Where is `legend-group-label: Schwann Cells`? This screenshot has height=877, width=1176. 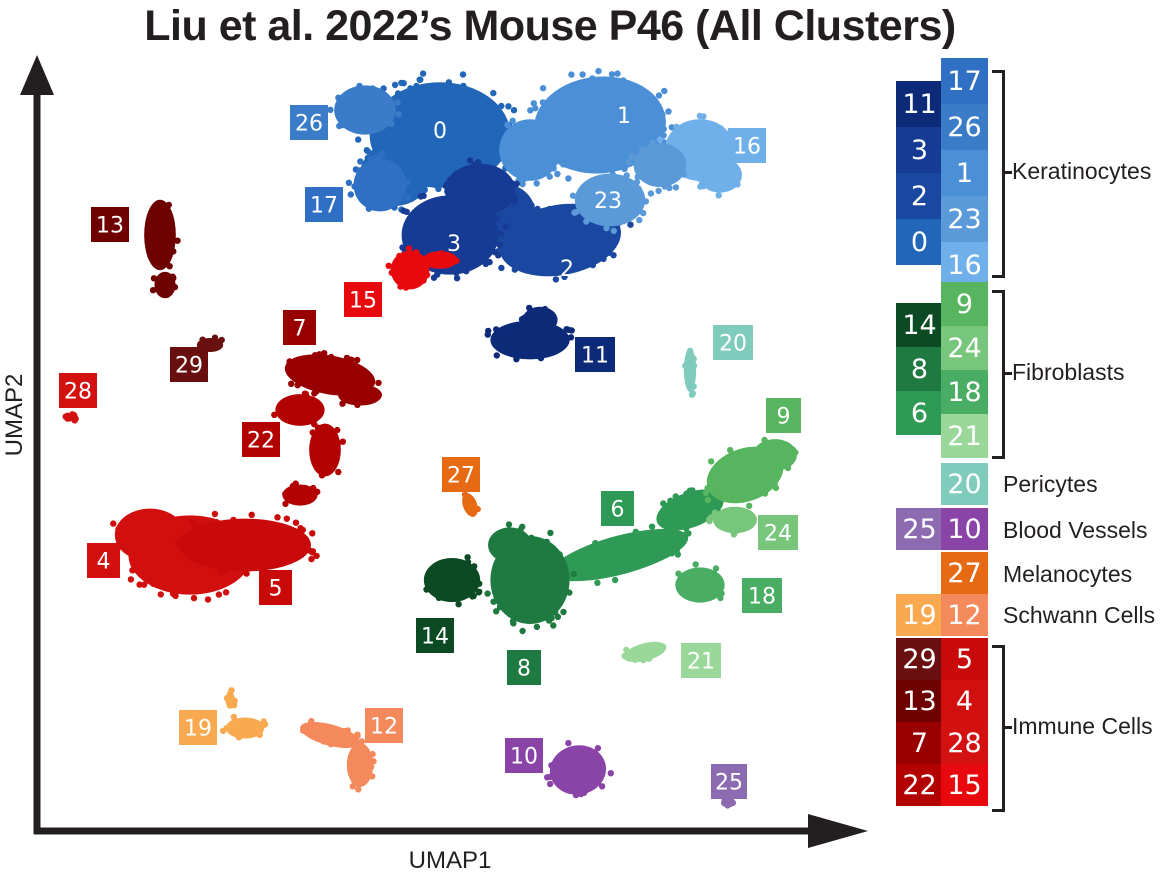
legend-group-label: Schwann Cells is located at coordinates (1079, 615).